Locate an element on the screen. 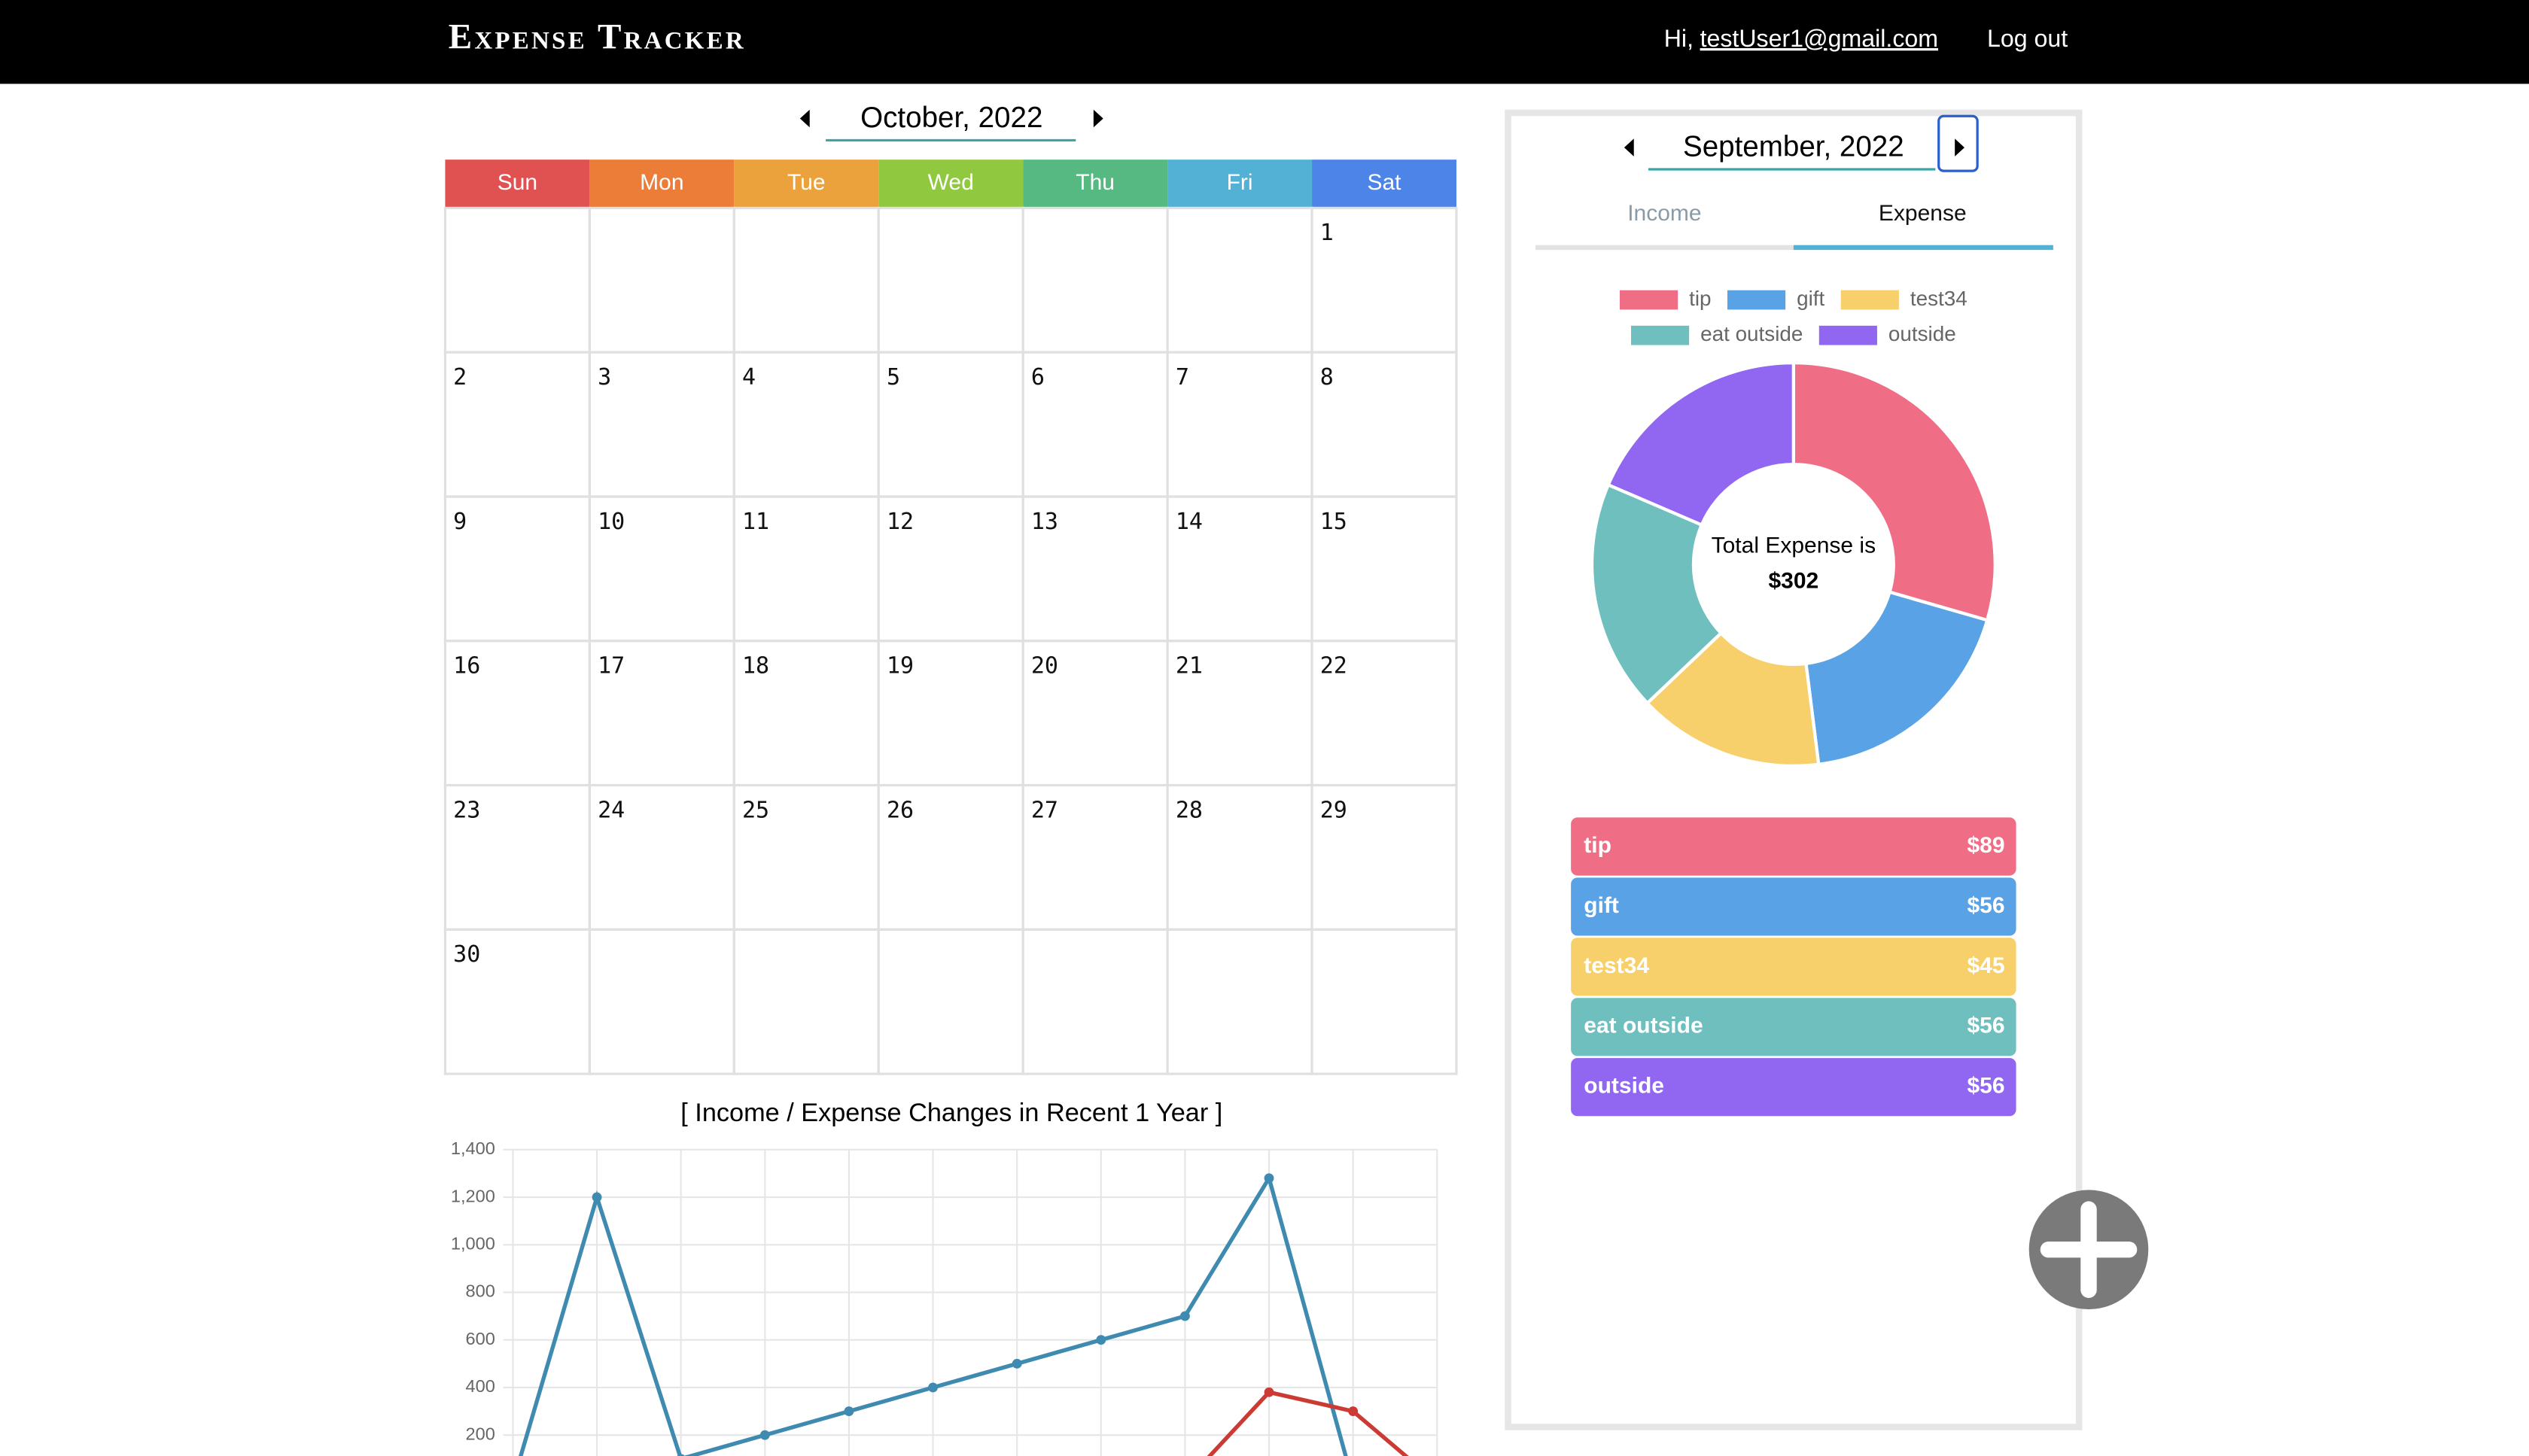 This screenshot has height=1456, width=2529. legend-swatch is located at coordinates (1847, 335).